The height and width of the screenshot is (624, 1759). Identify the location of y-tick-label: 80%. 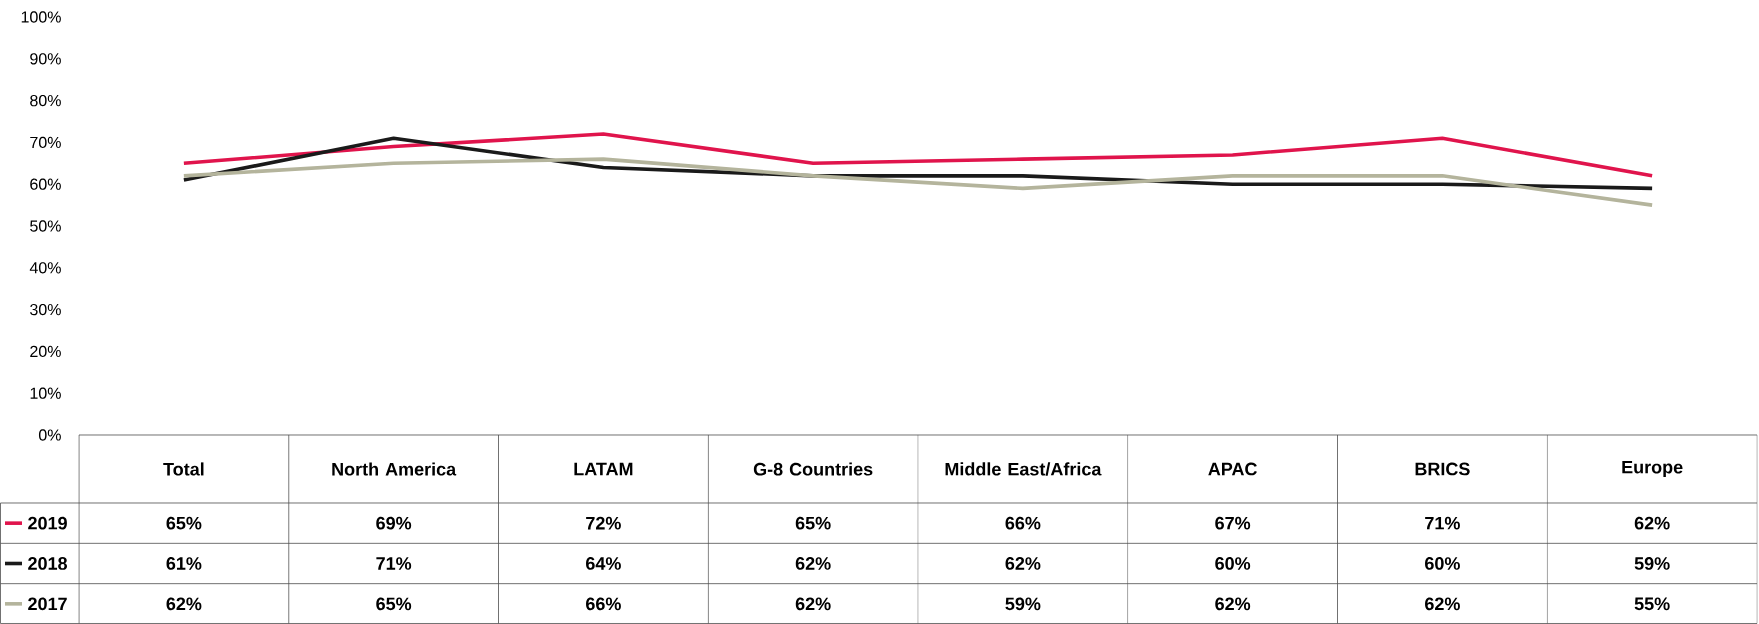
(45, 100).